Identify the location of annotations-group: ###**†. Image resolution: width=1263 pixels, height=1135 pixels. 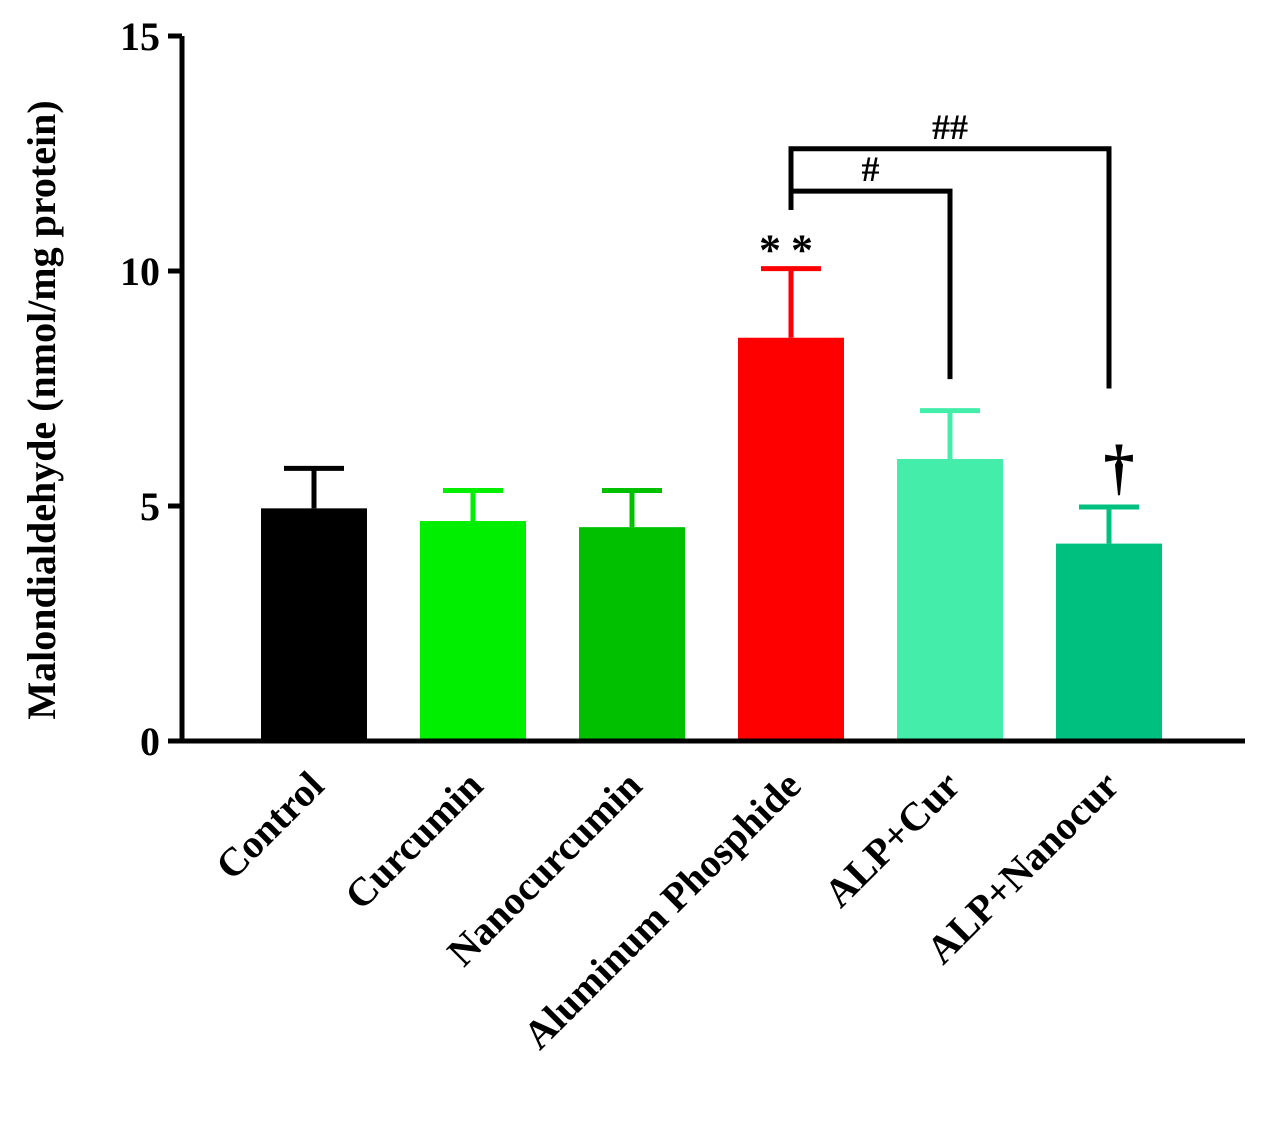
(947, 304).